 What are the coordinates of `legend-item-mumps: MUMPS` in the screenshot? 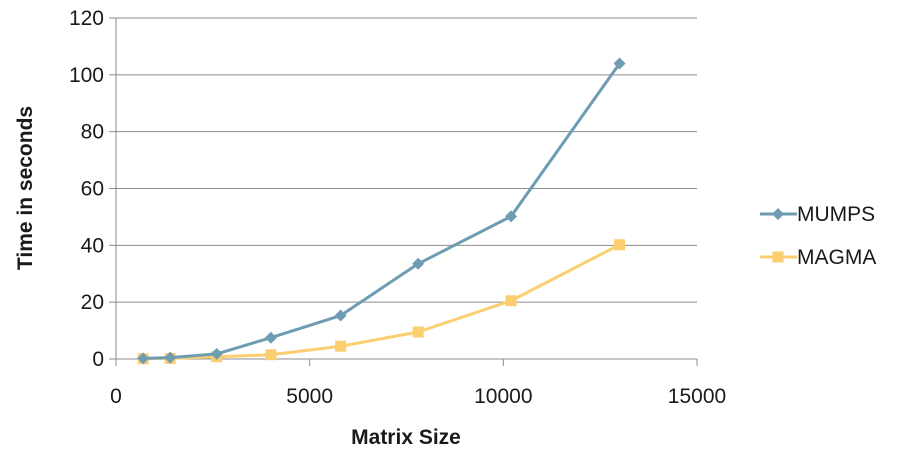 It's located at (817, 214).